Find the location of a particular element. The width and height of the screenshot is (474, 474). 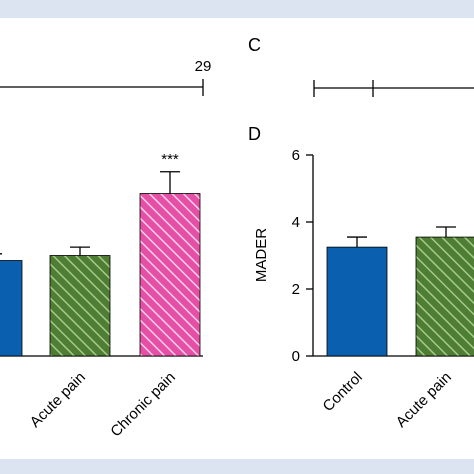

d-chart-category-label-1: Acute pain is located at coordinates (424, 400).